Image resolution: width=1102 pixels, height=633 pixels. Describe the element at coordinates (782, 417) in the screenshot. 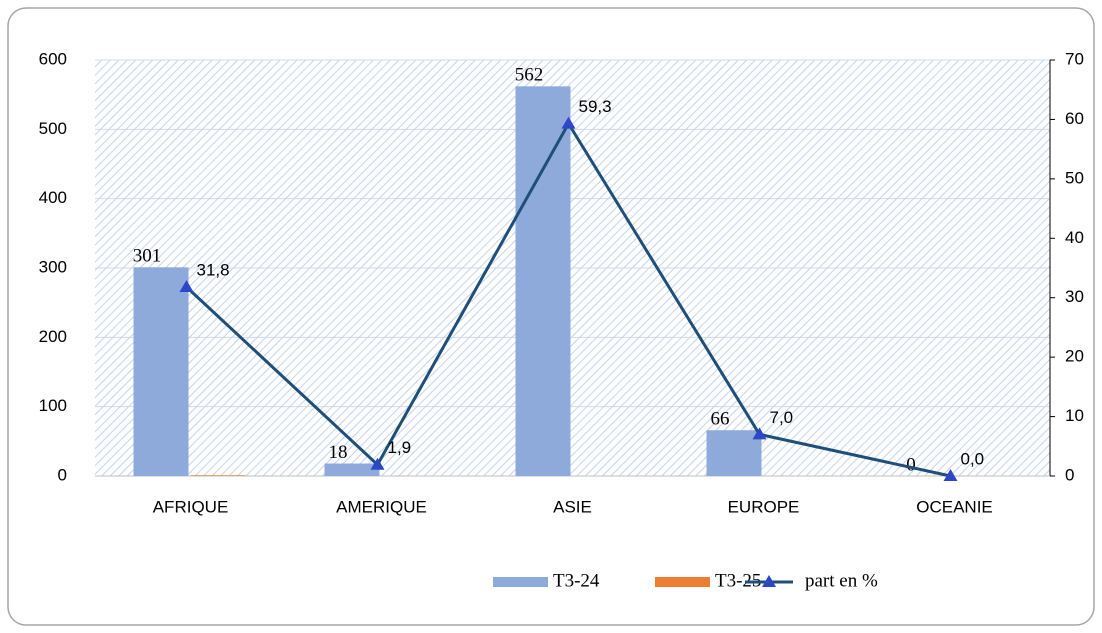

I see `line-value-label: 7,0` at that location.